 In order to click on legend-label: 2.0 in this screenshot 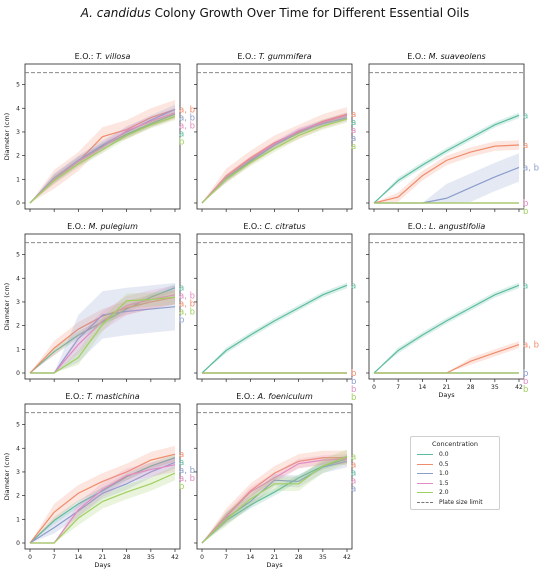, I will do `click(444, 493)`.